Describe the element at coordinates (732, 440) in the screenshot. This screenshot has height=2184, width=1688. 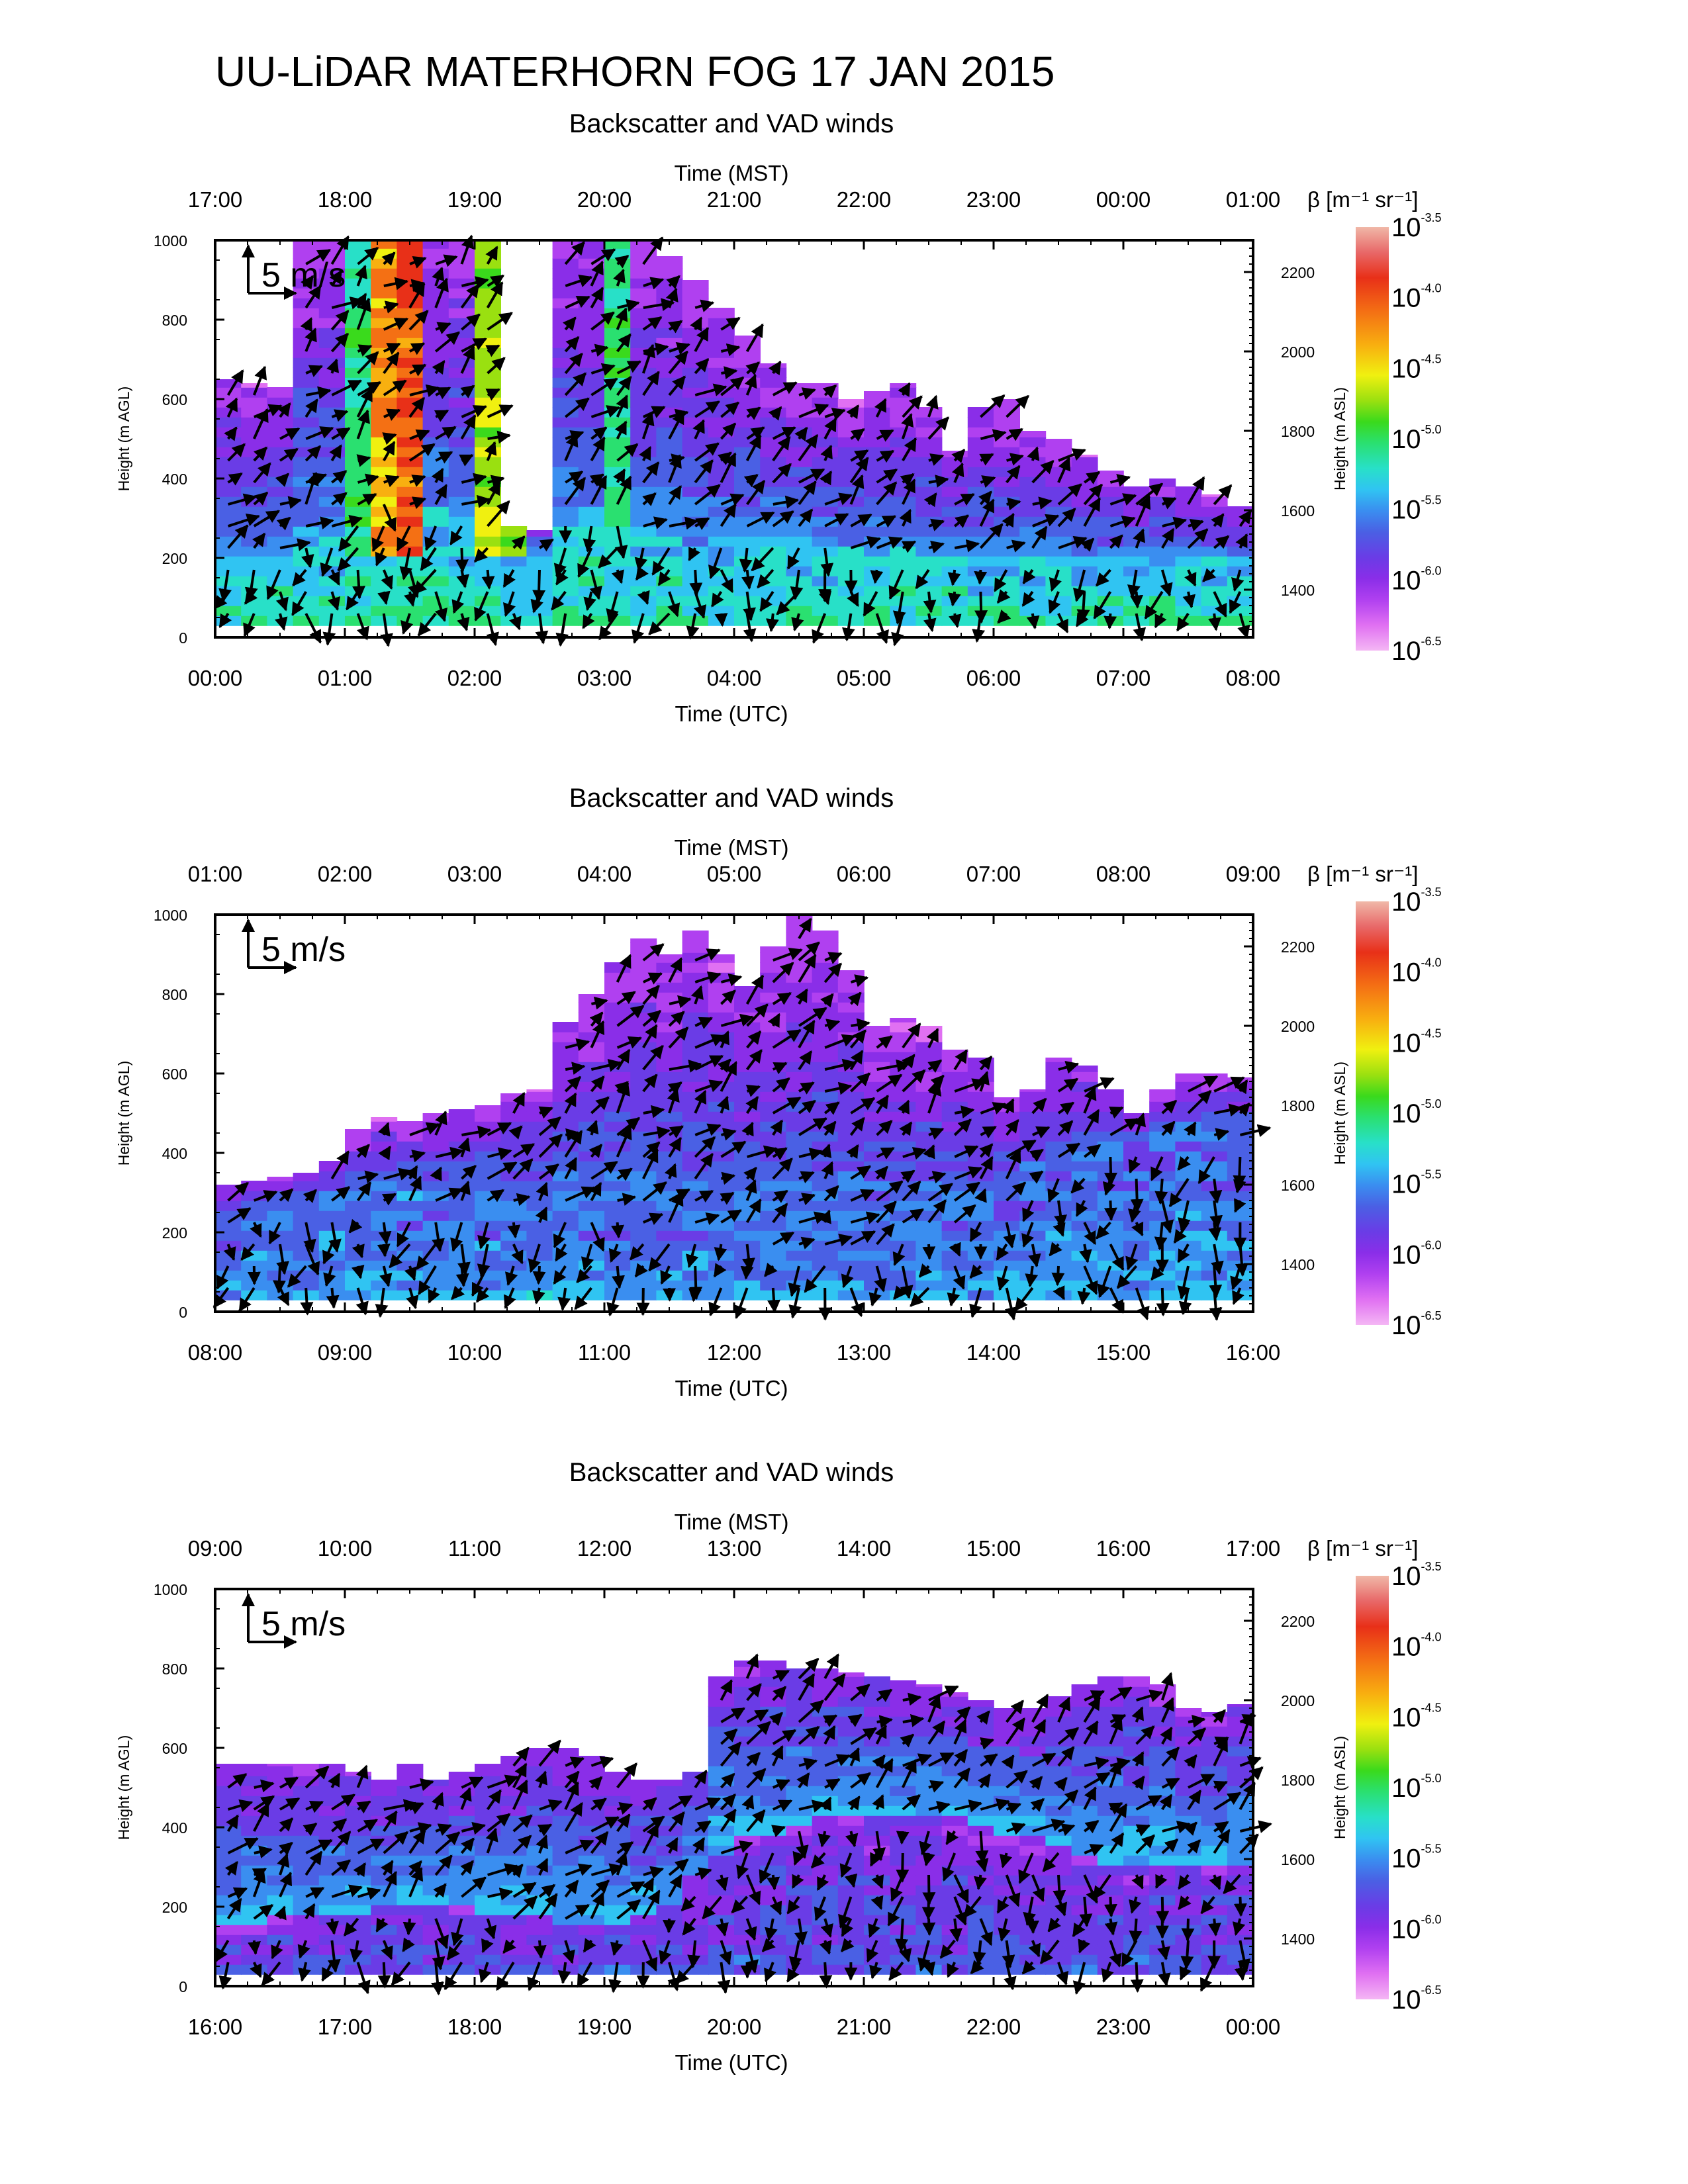
I see `vad-wind-vectors` at that location.